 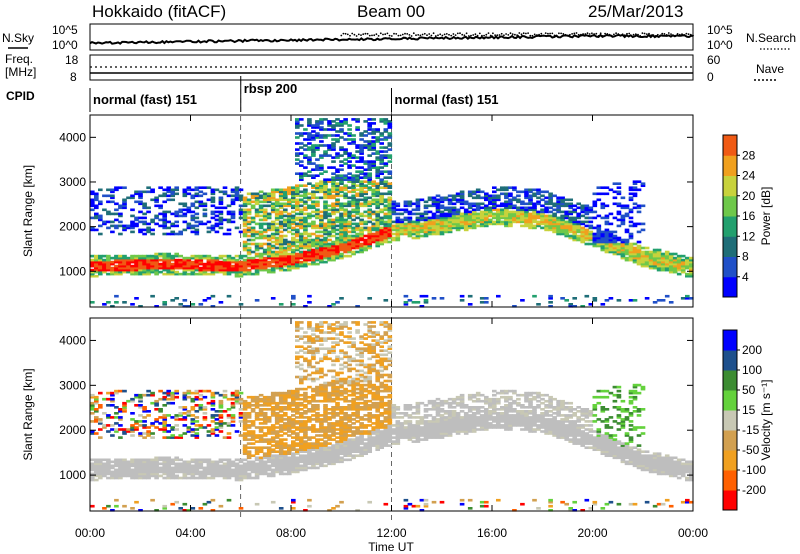 I want to click on colorbar-segment, so click(x=730, y=287).